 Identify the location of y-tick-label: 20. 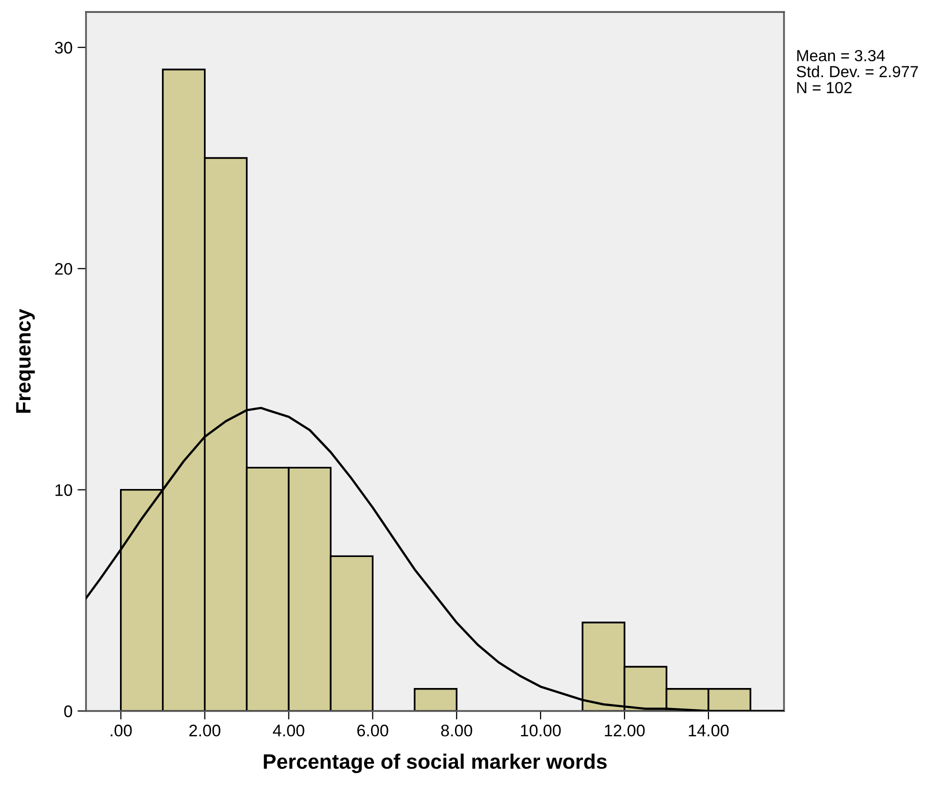
(63, 268).